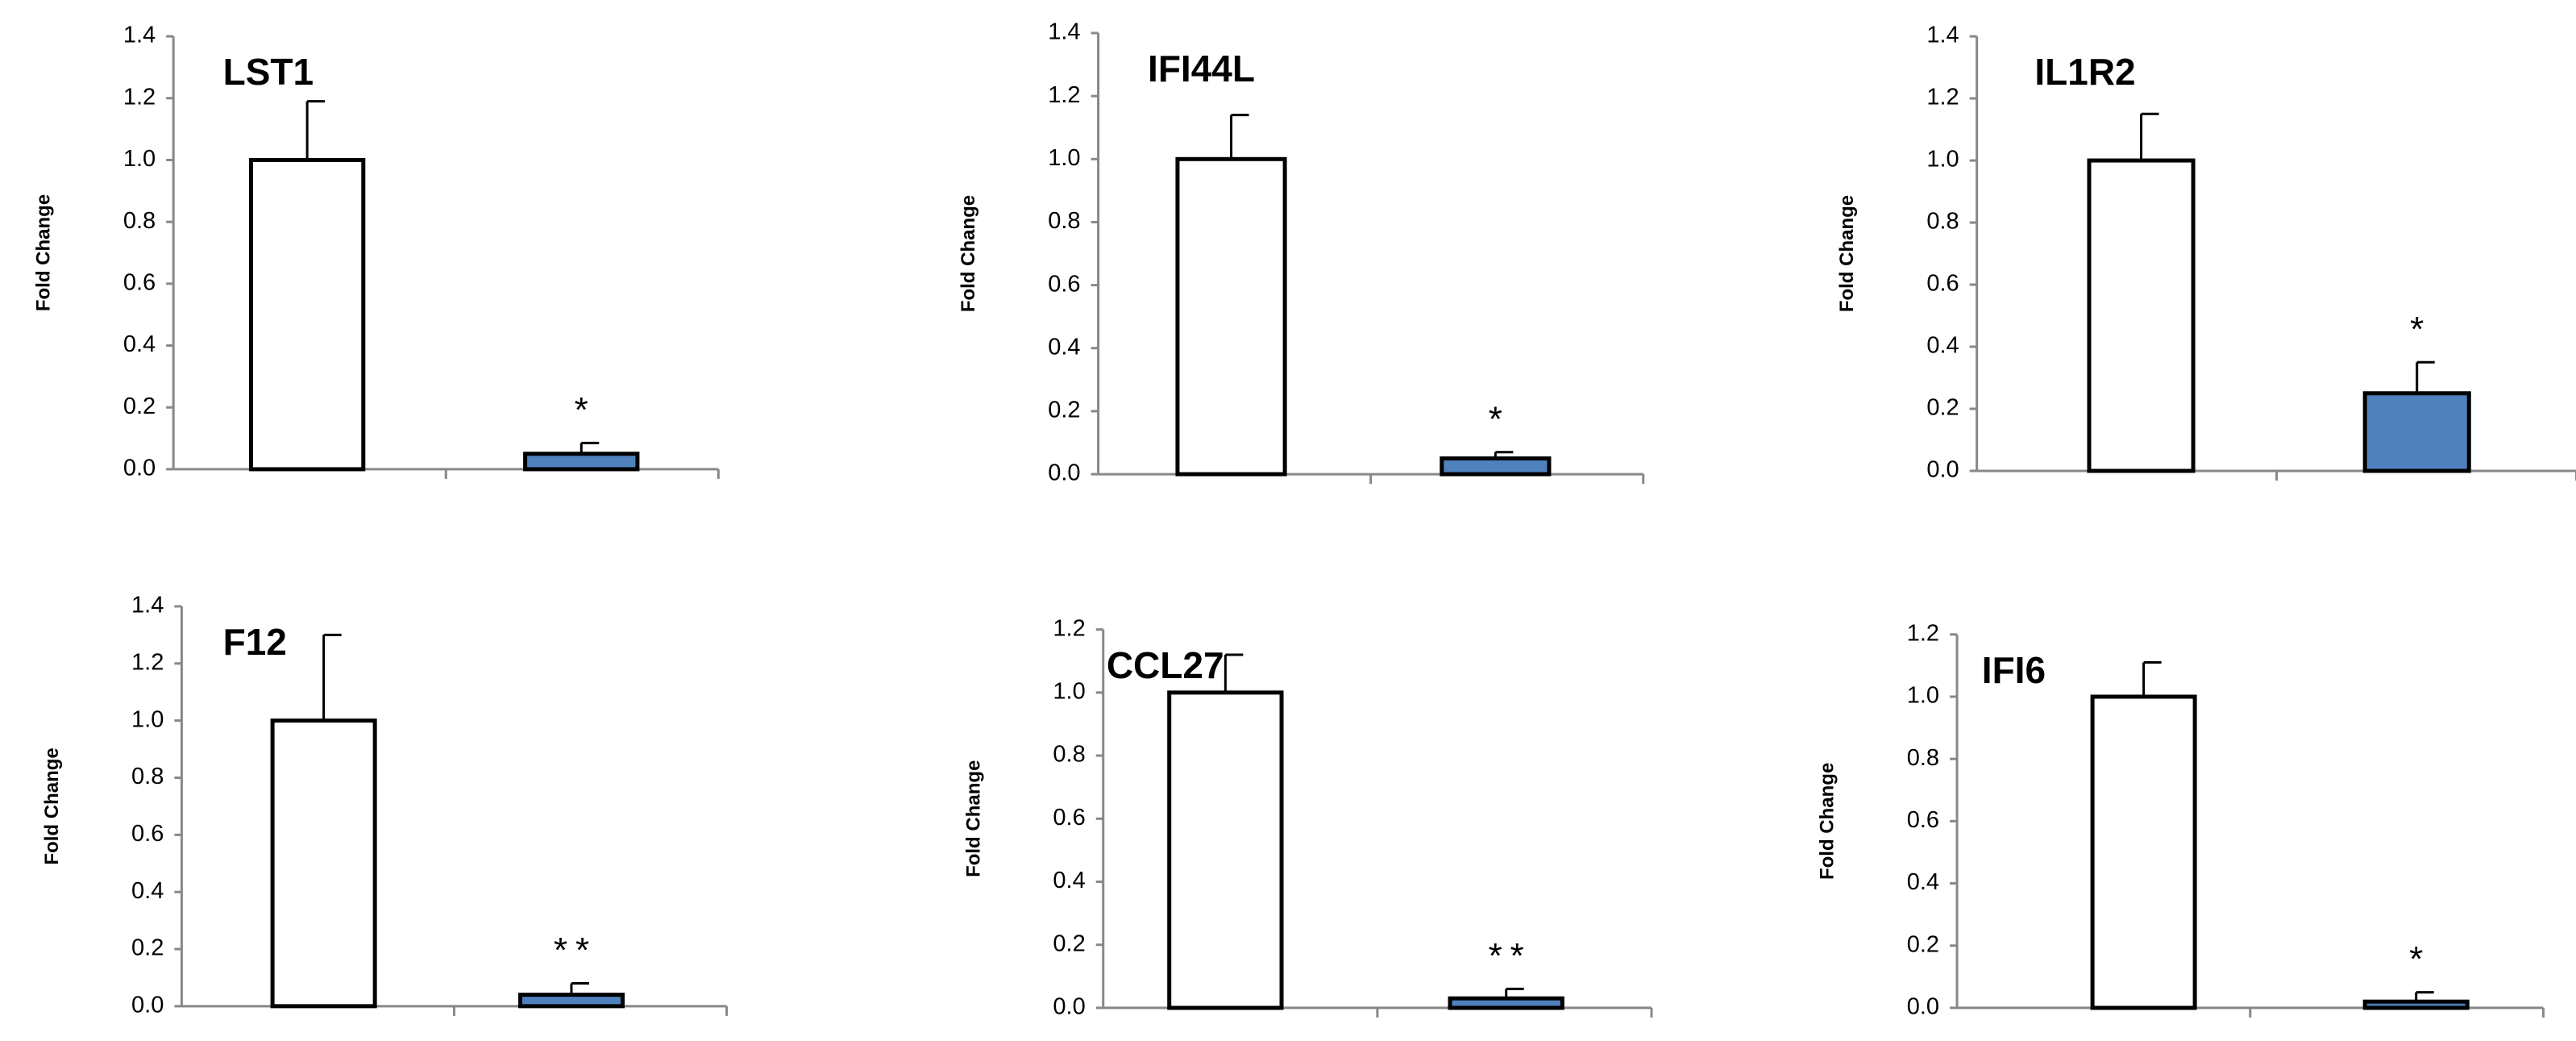  Describe the element at coordinates (255, 642) in the screenshot. I see `chart-title: F12` at that location.